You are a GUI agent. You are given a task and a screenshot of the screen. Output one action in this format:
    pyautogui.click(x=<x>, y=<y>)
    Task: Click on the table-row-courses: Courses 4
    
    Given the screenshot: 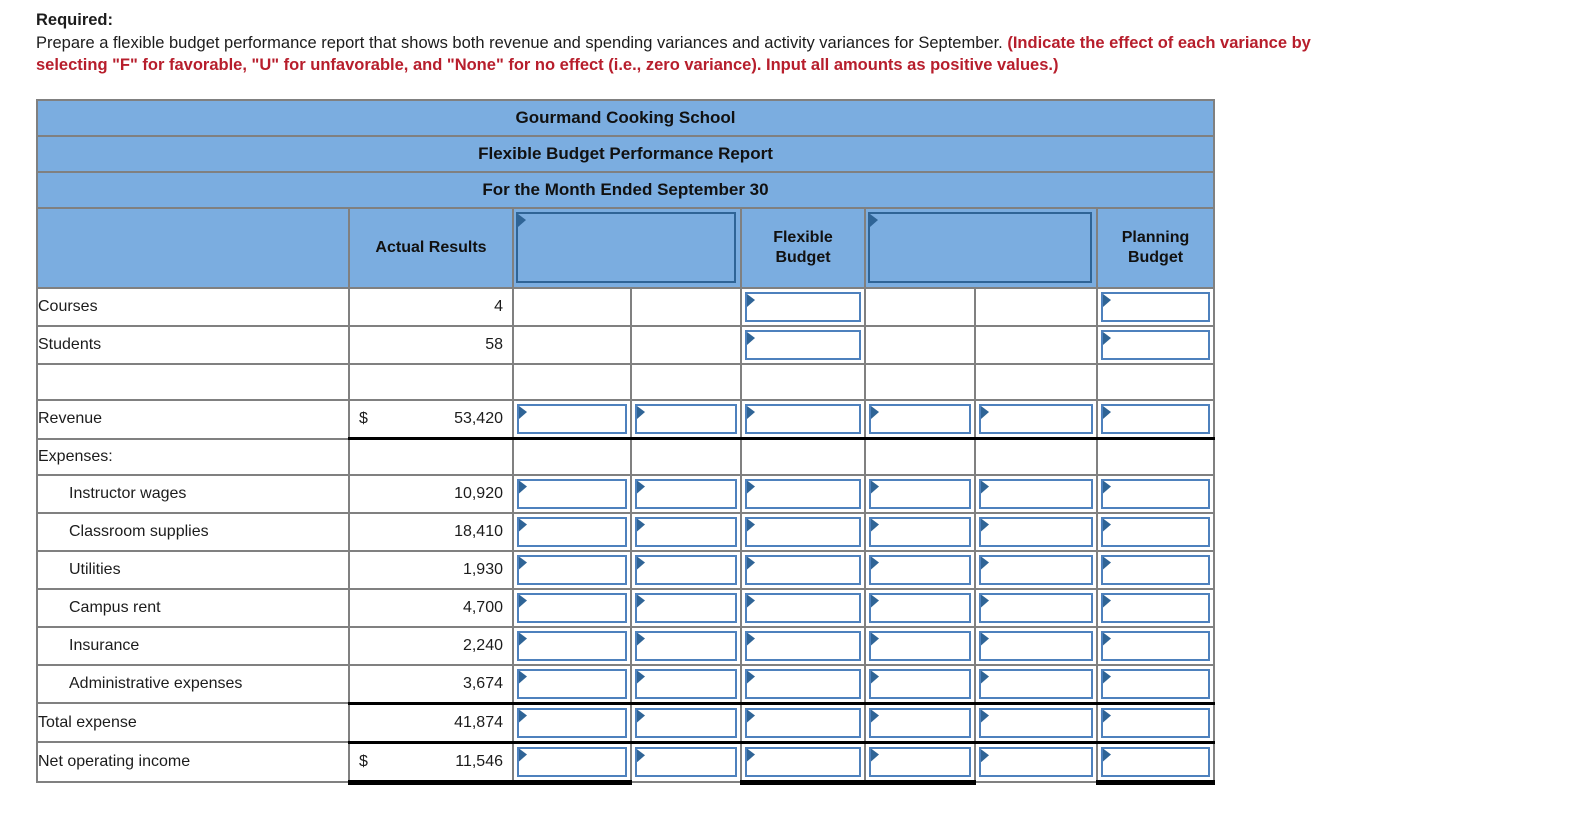 What is the action you would take?
    pyautogui.click(x=625, y=307)
    